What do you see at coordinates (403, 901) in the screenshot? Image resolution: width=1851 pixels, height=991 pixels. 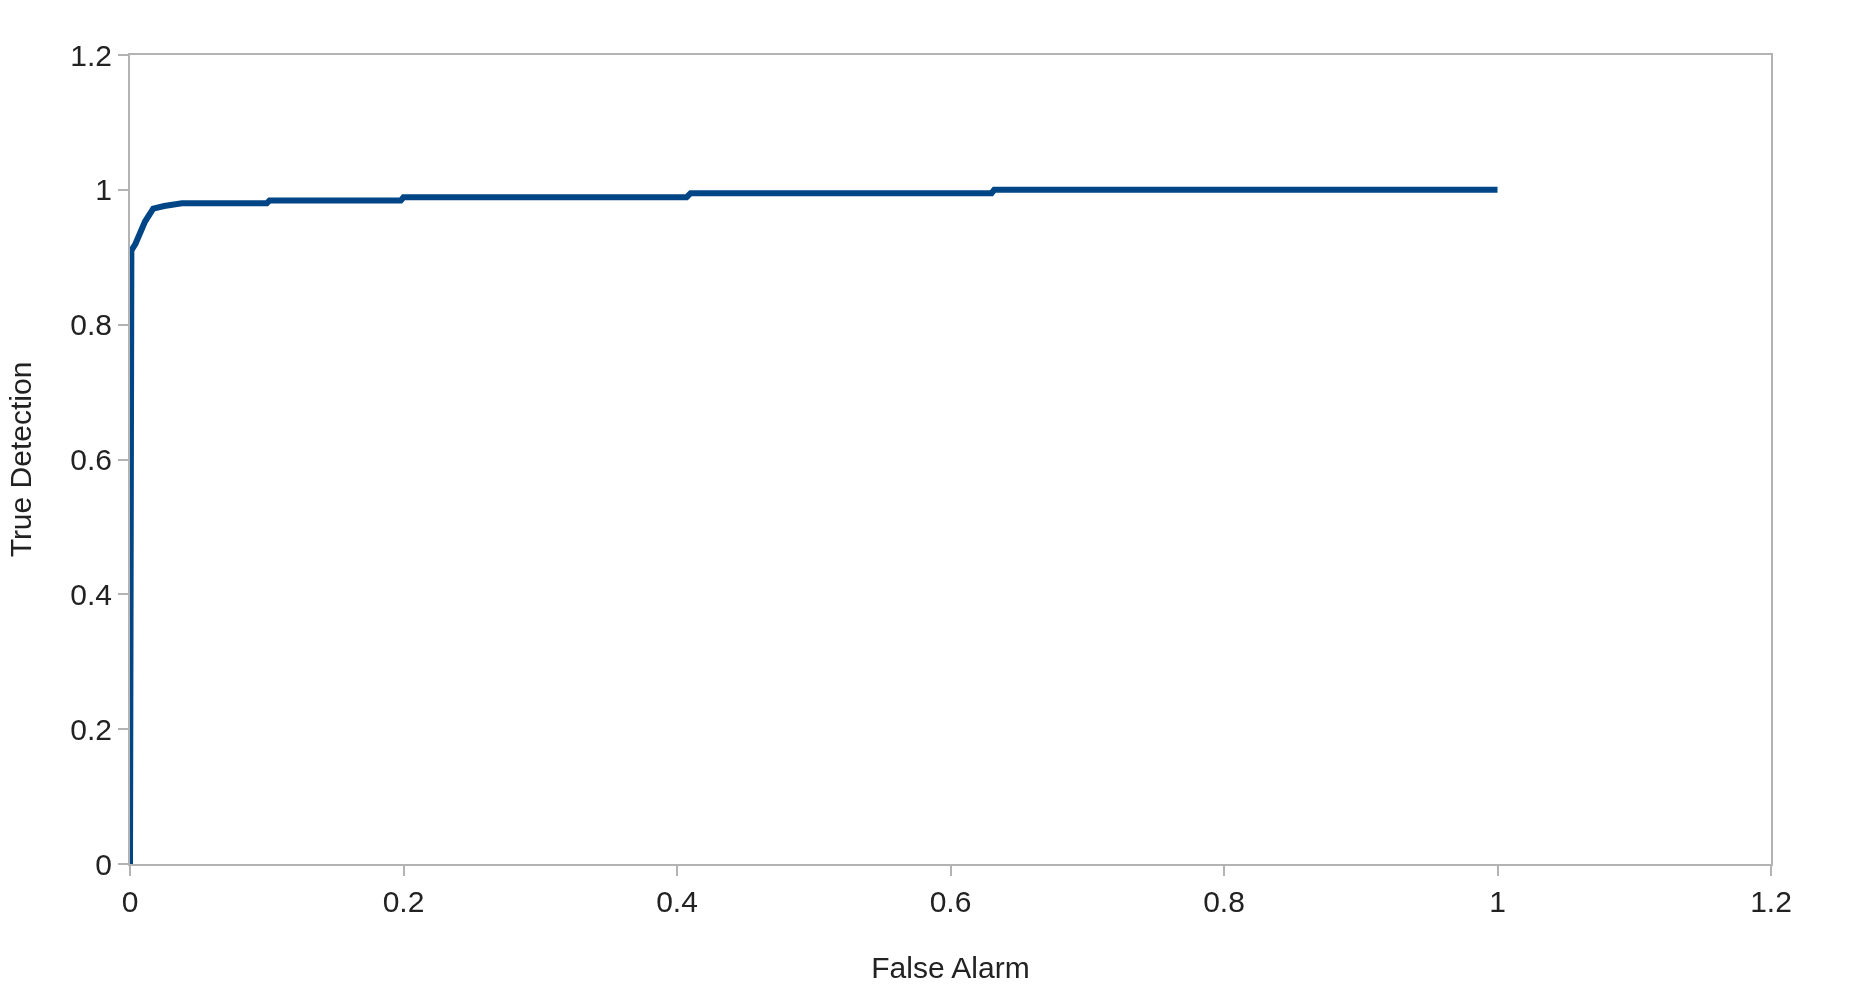 I see `x-tick-label: 0.2` at bounding box center [403, 901].